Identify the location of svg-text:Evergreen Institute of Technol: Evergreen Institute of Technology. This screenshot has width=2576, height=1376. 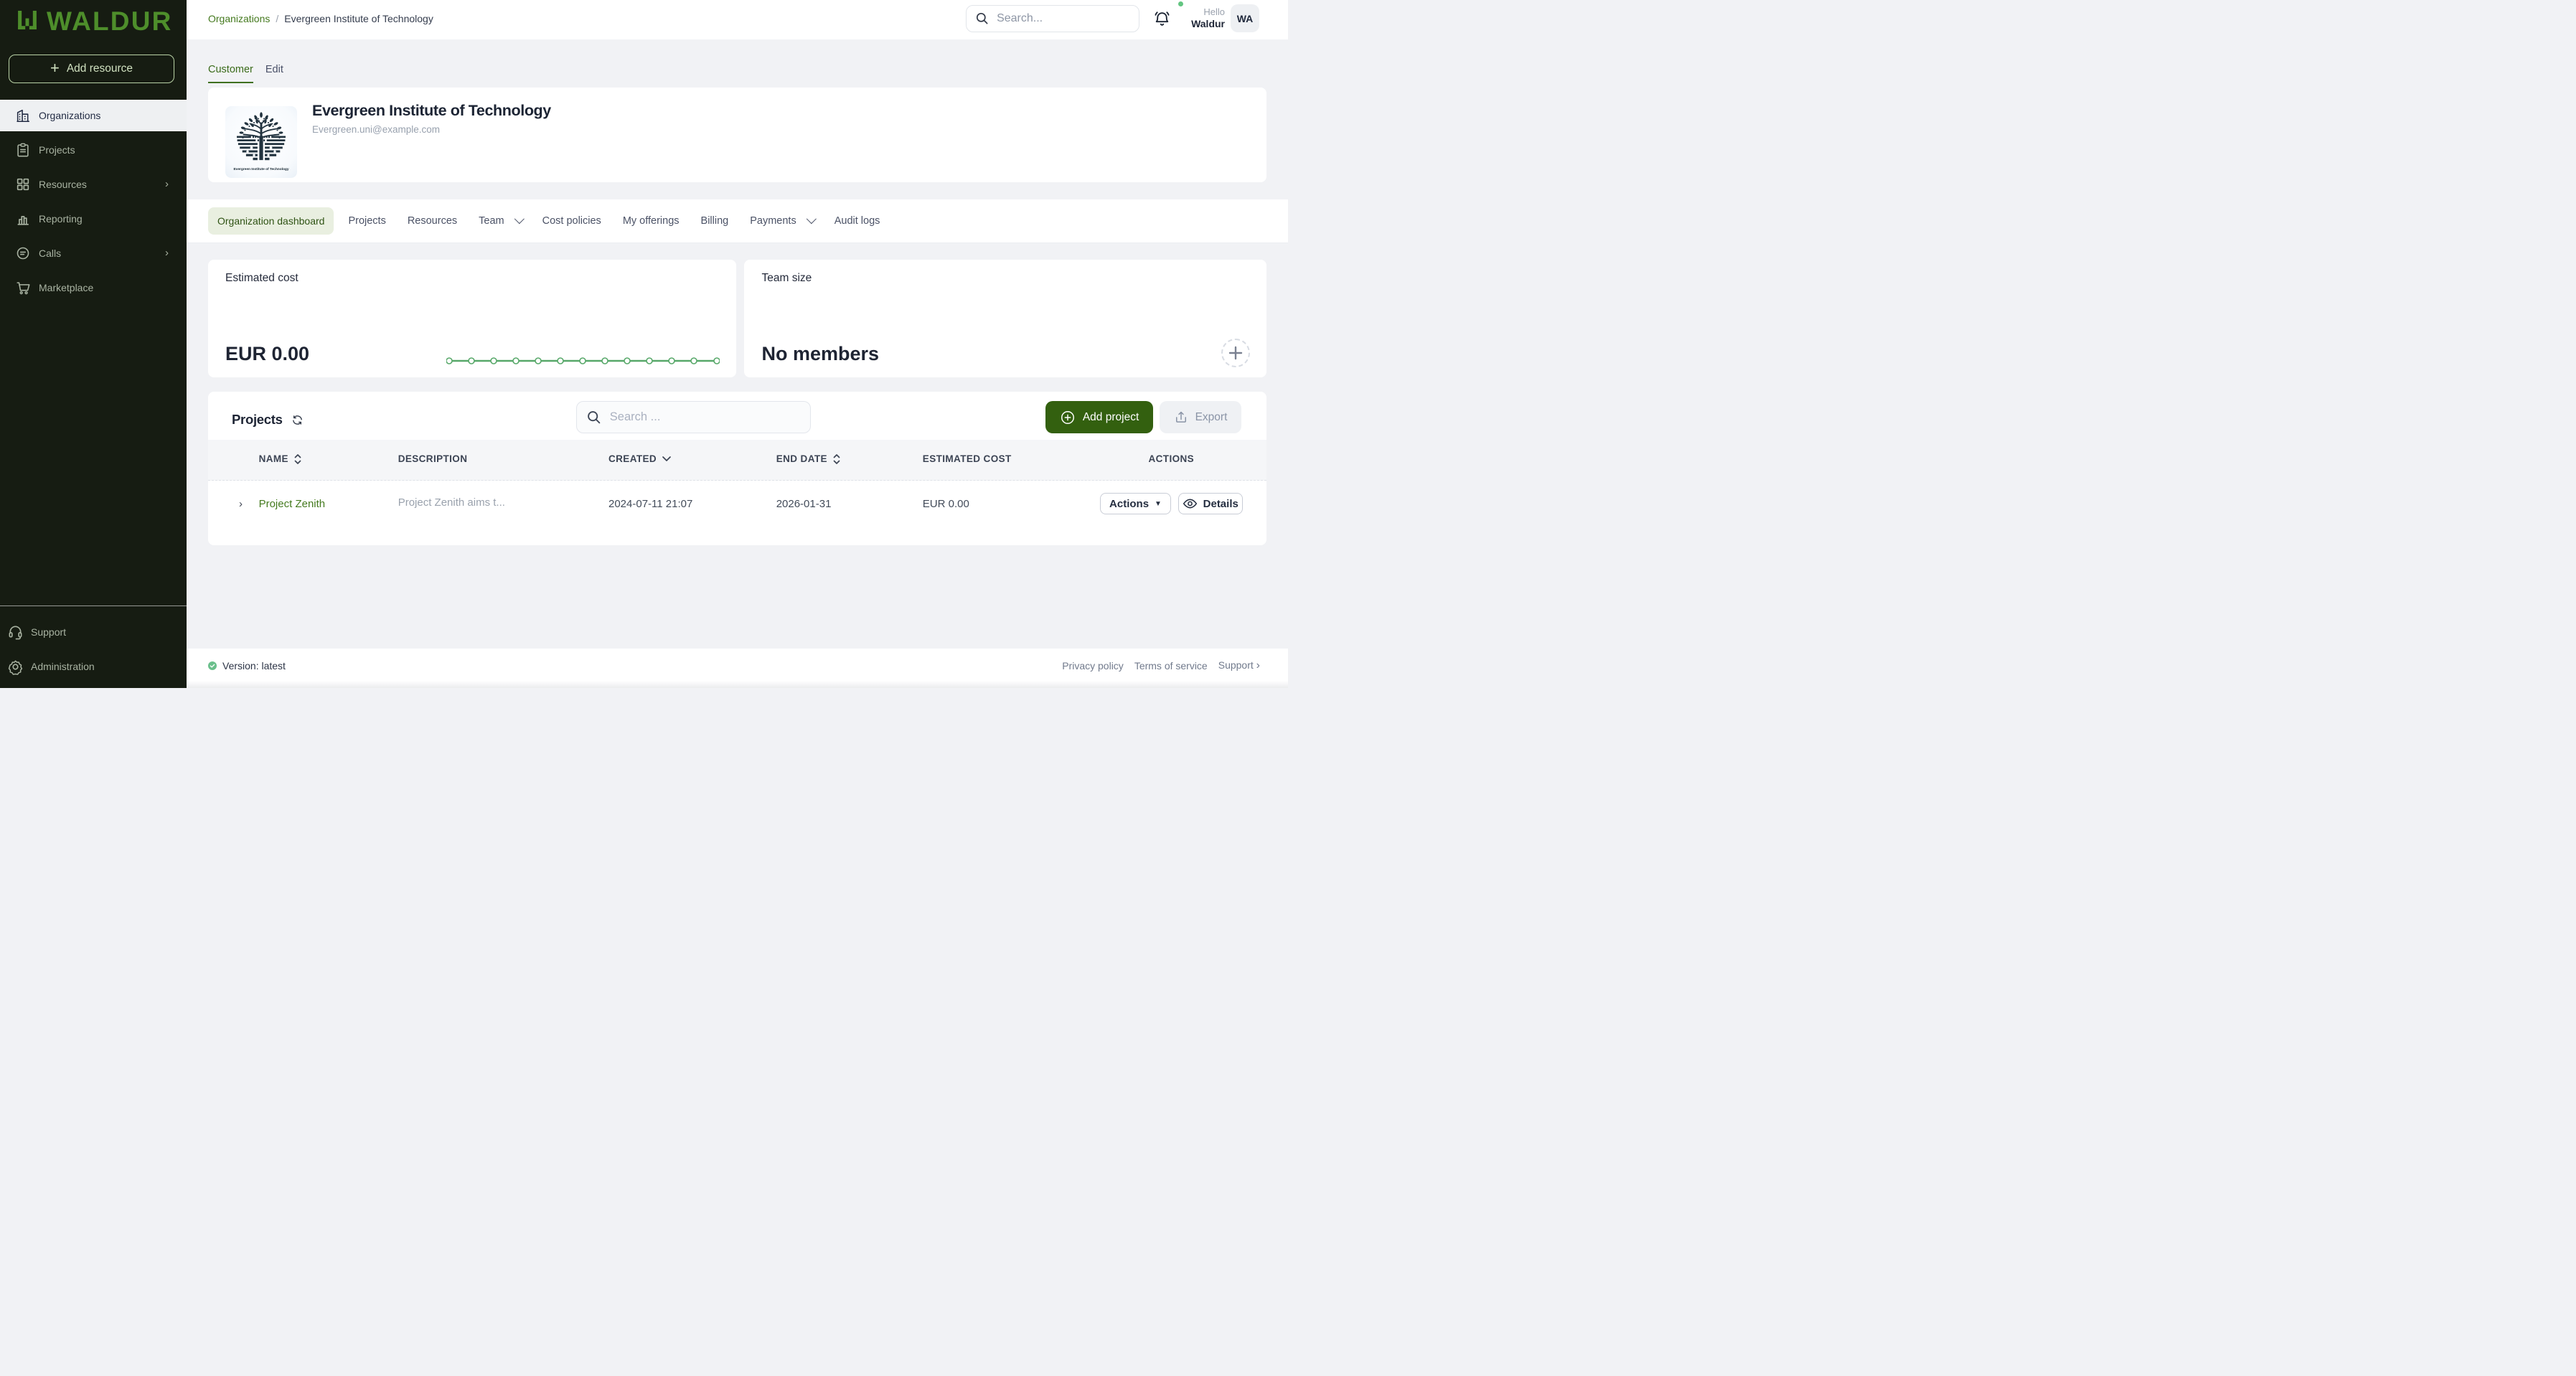
(260, 169).